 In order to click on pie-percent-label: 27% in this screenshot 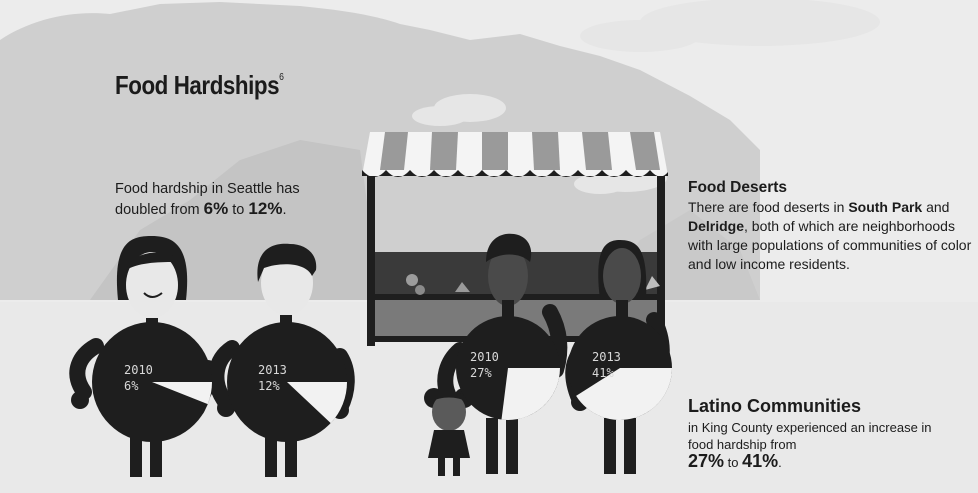, I will do `click(481, 373)`.